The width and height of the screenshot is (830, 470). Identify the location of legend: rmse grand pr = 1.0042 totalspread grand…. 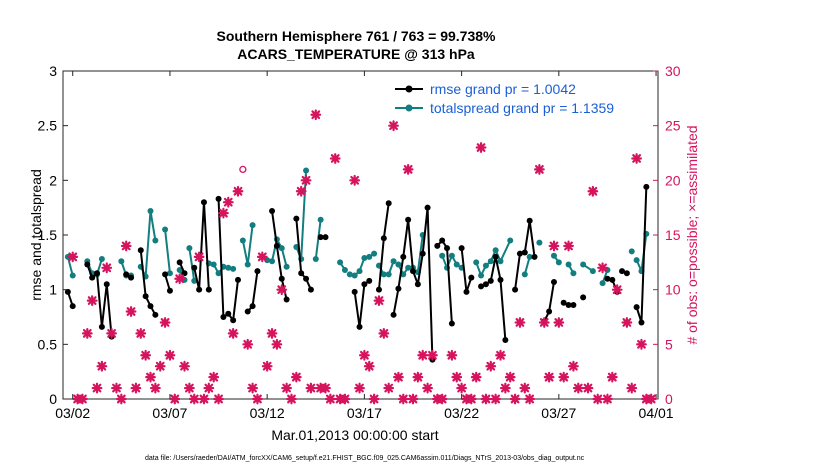
(522, 98).